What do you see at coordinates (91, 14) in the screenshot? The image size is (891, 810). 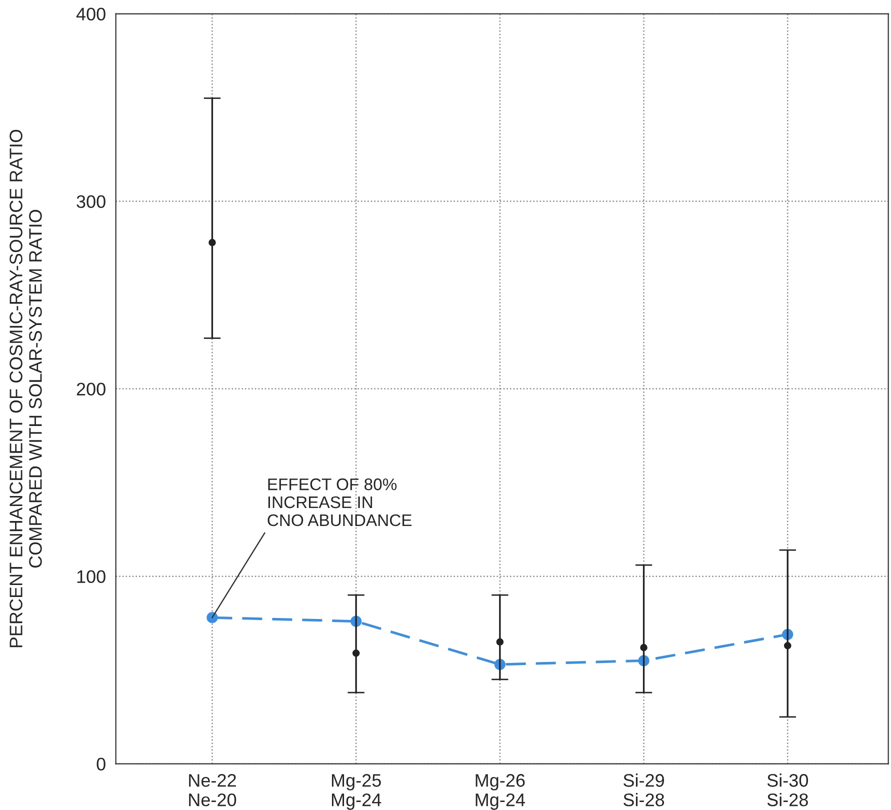 I see `y-tick-label: 400` at bounding box center [91, 14].